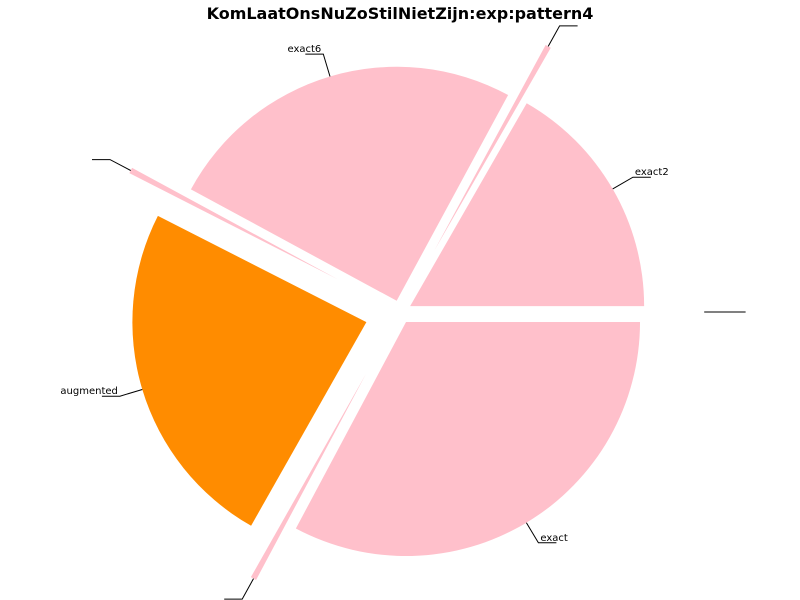  What do you see at coordinates (631, 183) in the screenshot?
I see `leader-line-exact2` at bounding box center [631, 183].